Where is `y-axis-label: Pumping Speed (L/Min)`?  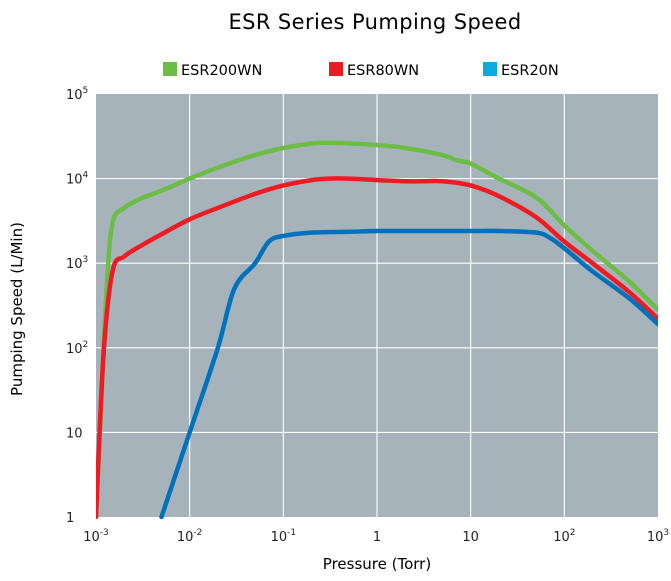
y-axis-label: Pumping Speed (L/Min) is located at coordinates (17, 309).